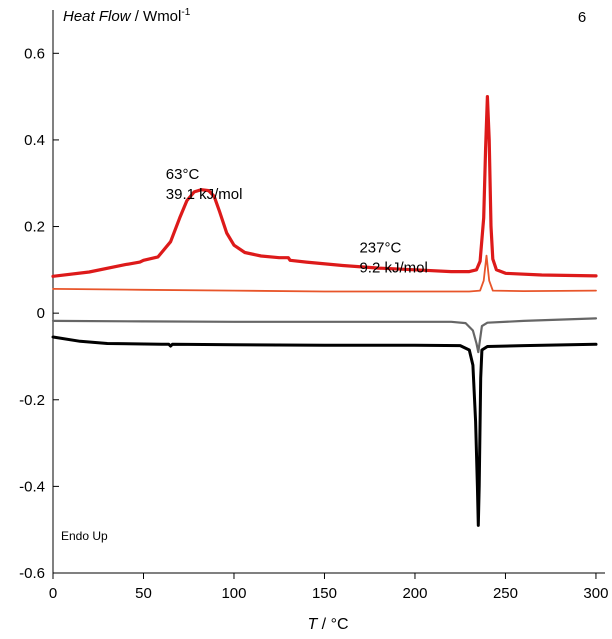  What do you see at coordinates (233, 593) in the screenshot?
I see `x-tick-label: 100` at bounding box center [233, 593].